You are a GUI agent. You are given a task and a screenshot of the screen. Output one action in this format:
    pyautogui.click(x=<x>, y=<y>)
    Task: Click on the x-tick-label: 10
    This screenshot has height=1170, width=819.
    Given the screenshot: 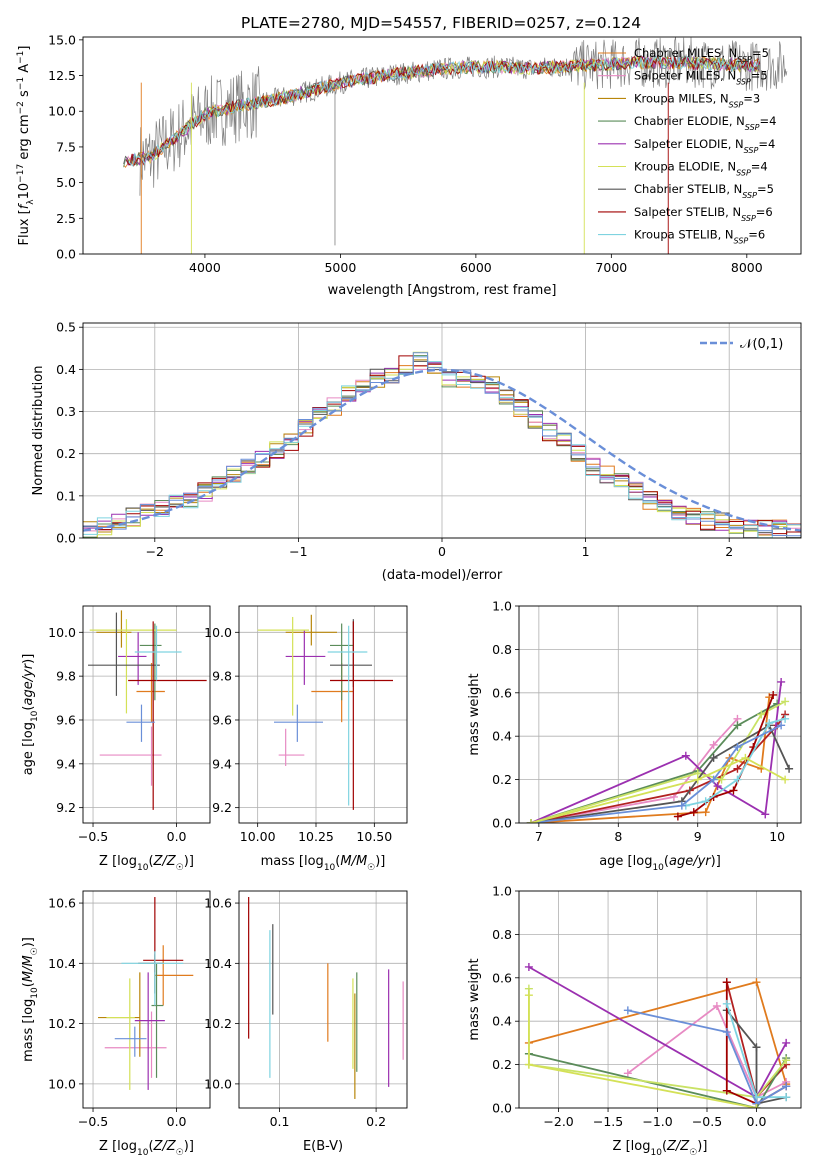 What is the action you would take?
    pyautogui.click(x=777, y=836)
    